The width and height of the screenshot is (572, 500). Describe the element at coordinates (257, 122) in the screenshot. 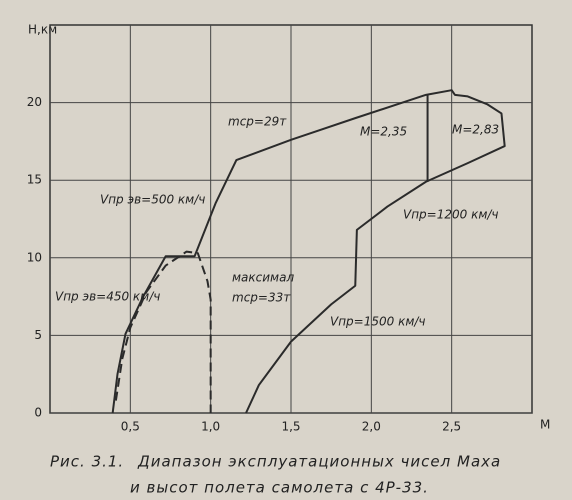

I see `annotation: mср=29т` at that location.